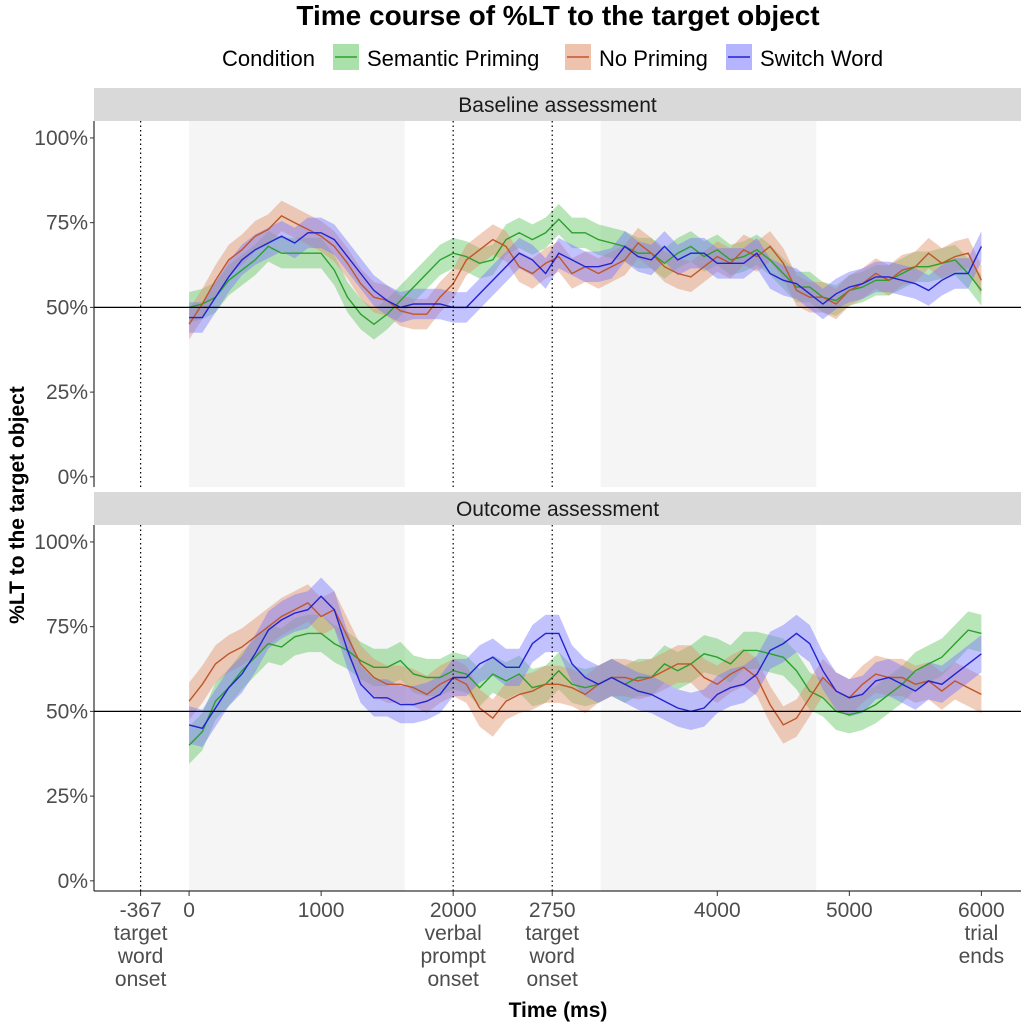  What do you see at coordinates (585, 687) in the screenshot?
I see `series-line-semantic-priming` at bounding box center [585, 687].